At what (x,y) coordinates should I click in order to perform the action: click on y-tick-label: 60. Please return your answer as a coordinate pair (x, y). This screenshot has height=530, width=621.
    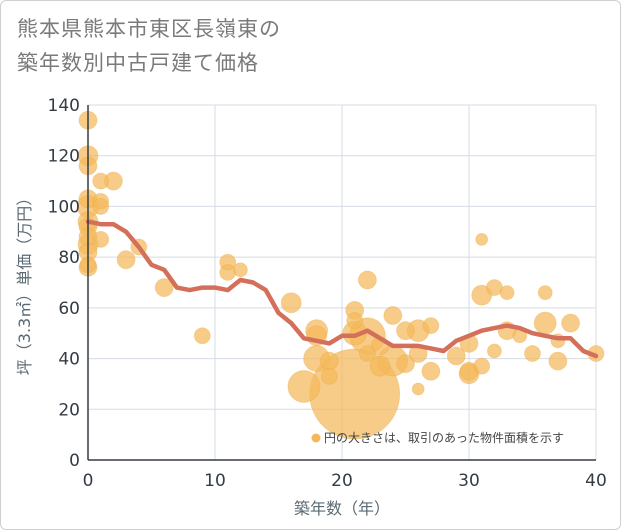
    Looking at the image, I should click on (69, 309).